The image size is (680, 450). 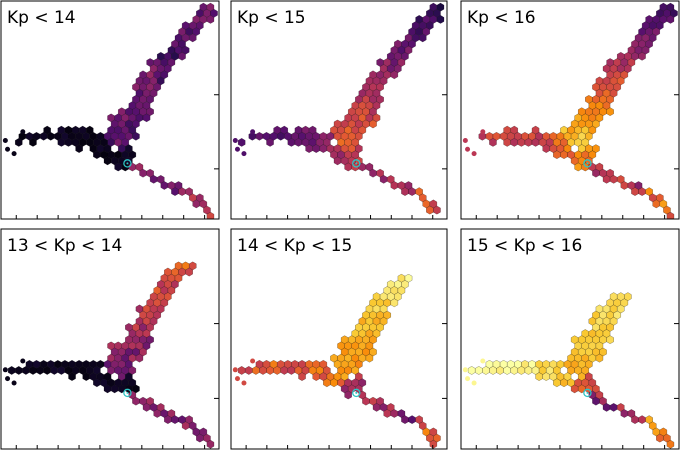 I want to click on panel-title: Kp < 15, so click(x=271, y=18).